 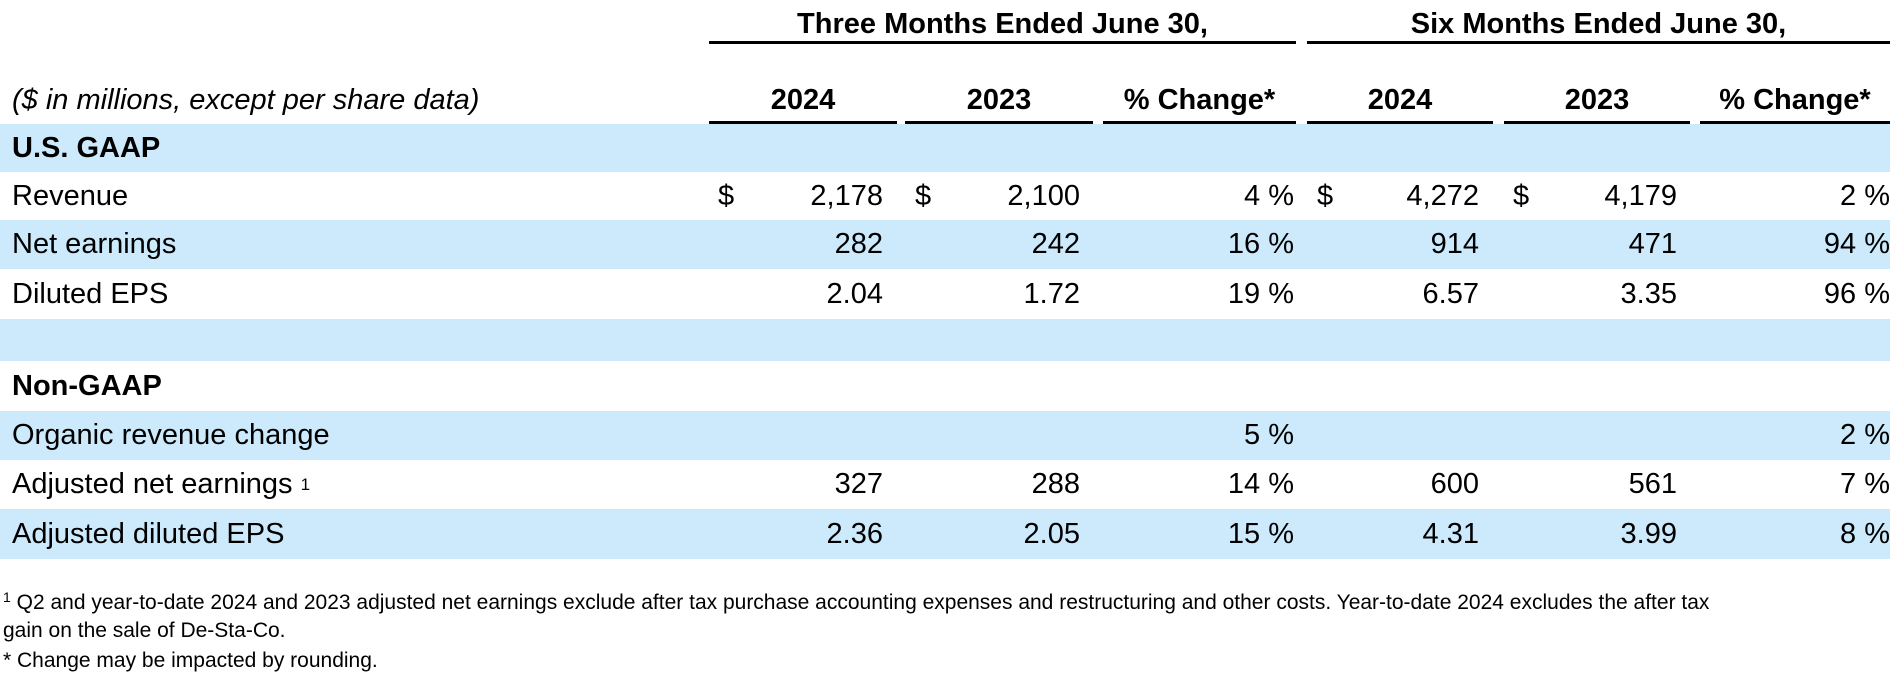 What do you see at coordinates (161, 484) in the screenshot?
I see `row-label: Adjusted net earnings 1` at bounding box center [161, 484].